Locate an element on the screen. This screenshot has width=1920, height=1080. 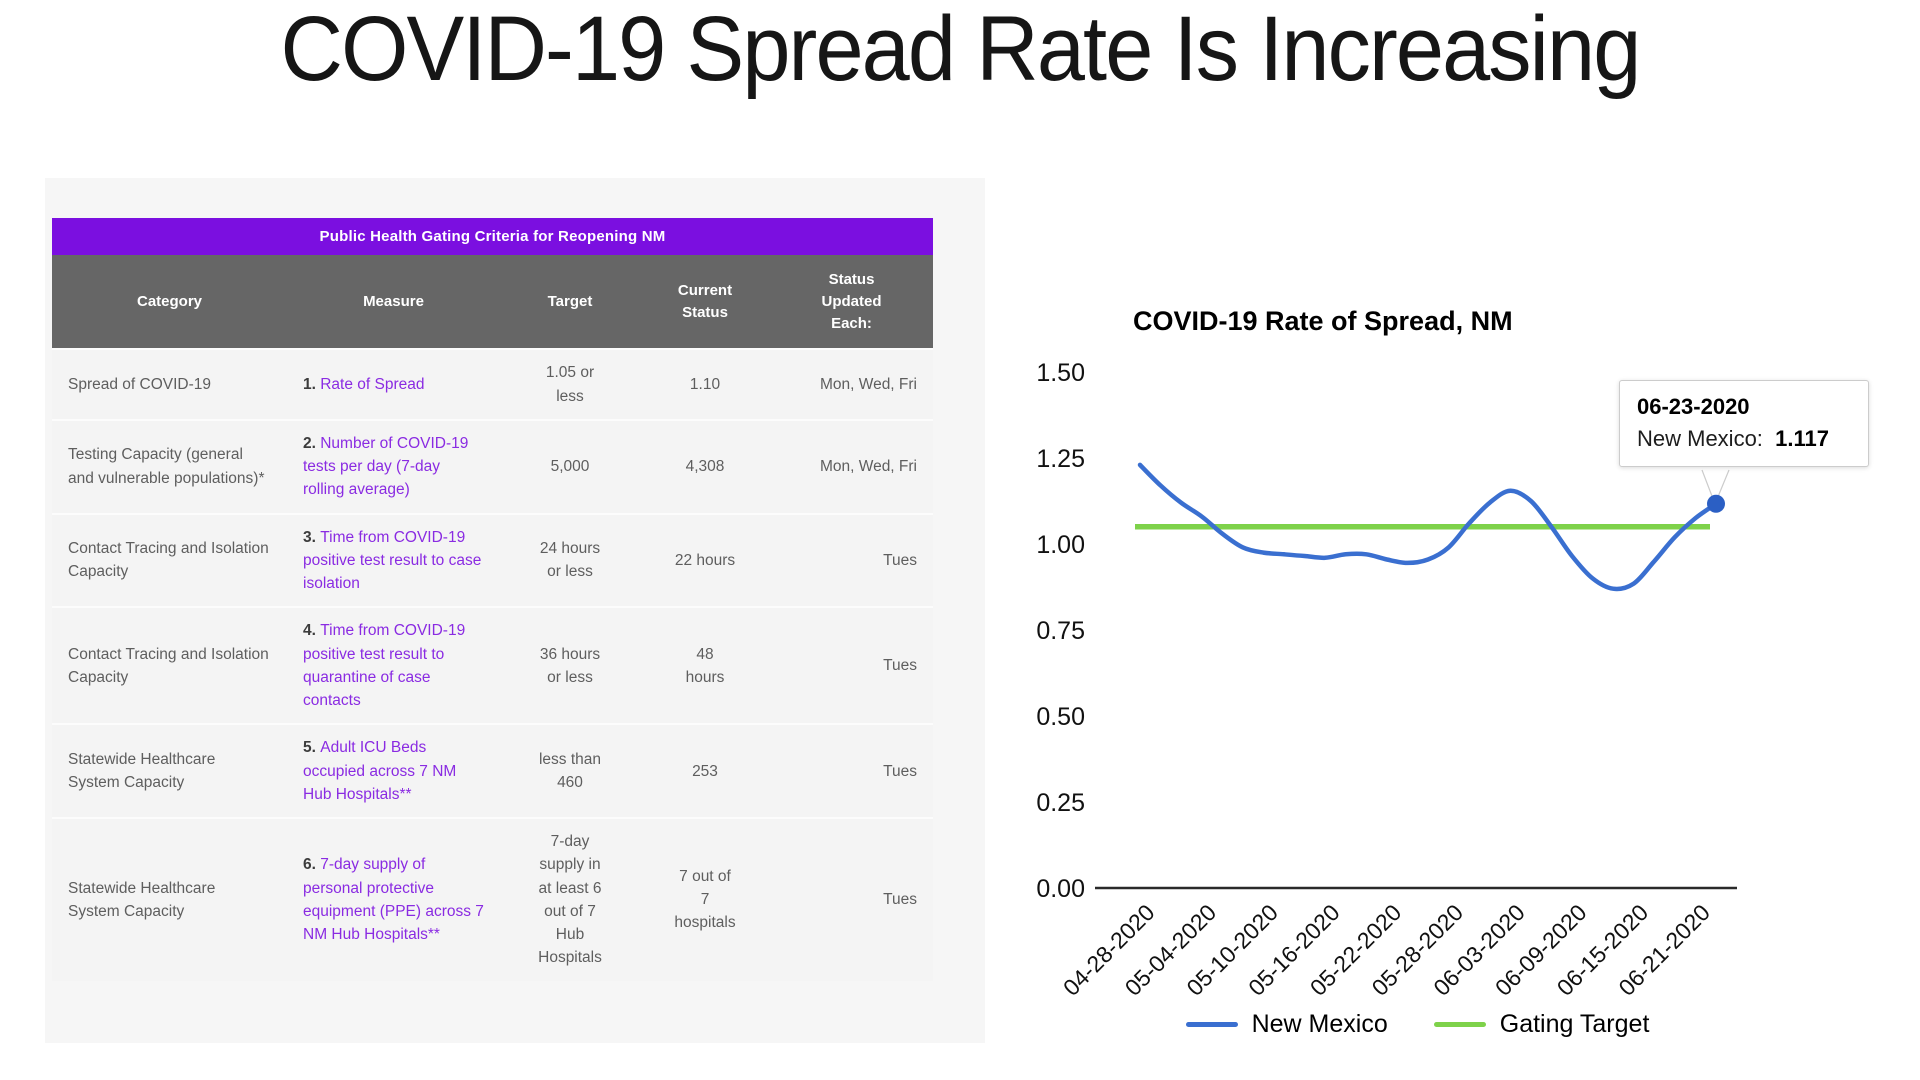
tooltip-date: 06-23-2020 is located at coordinates (1693, 406).